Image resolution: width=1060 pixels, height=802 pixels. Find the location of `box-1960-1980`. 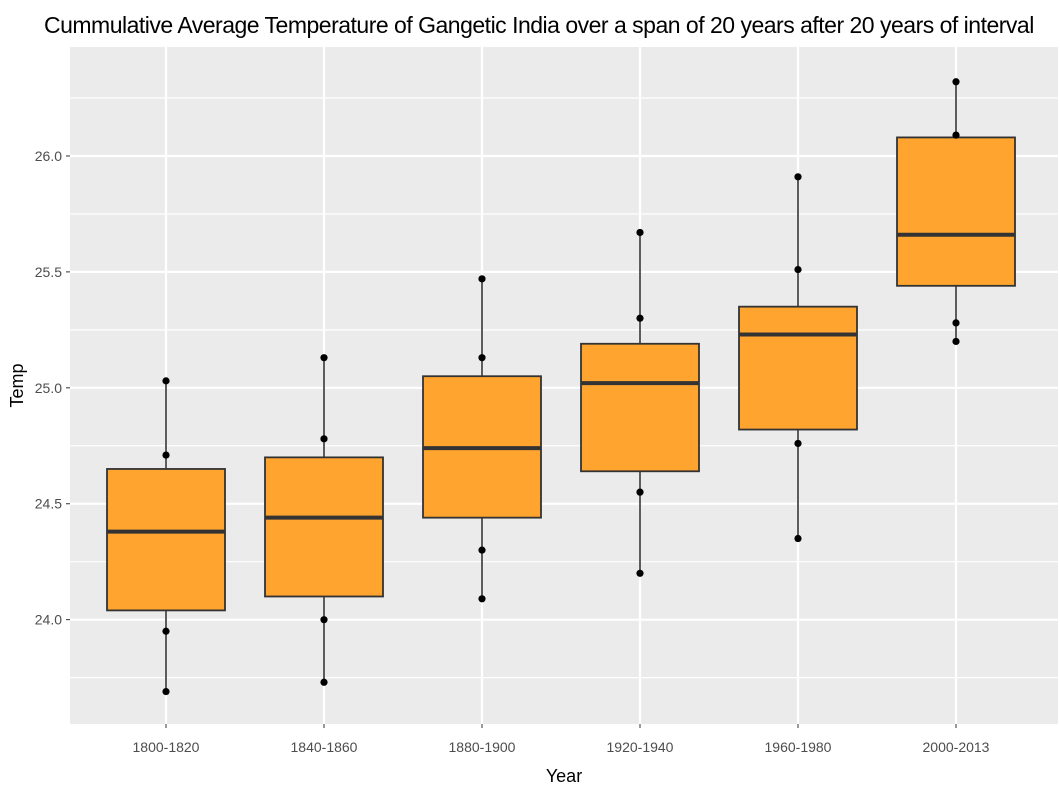

box-1960-1980 is located at coordinates (798, 358).